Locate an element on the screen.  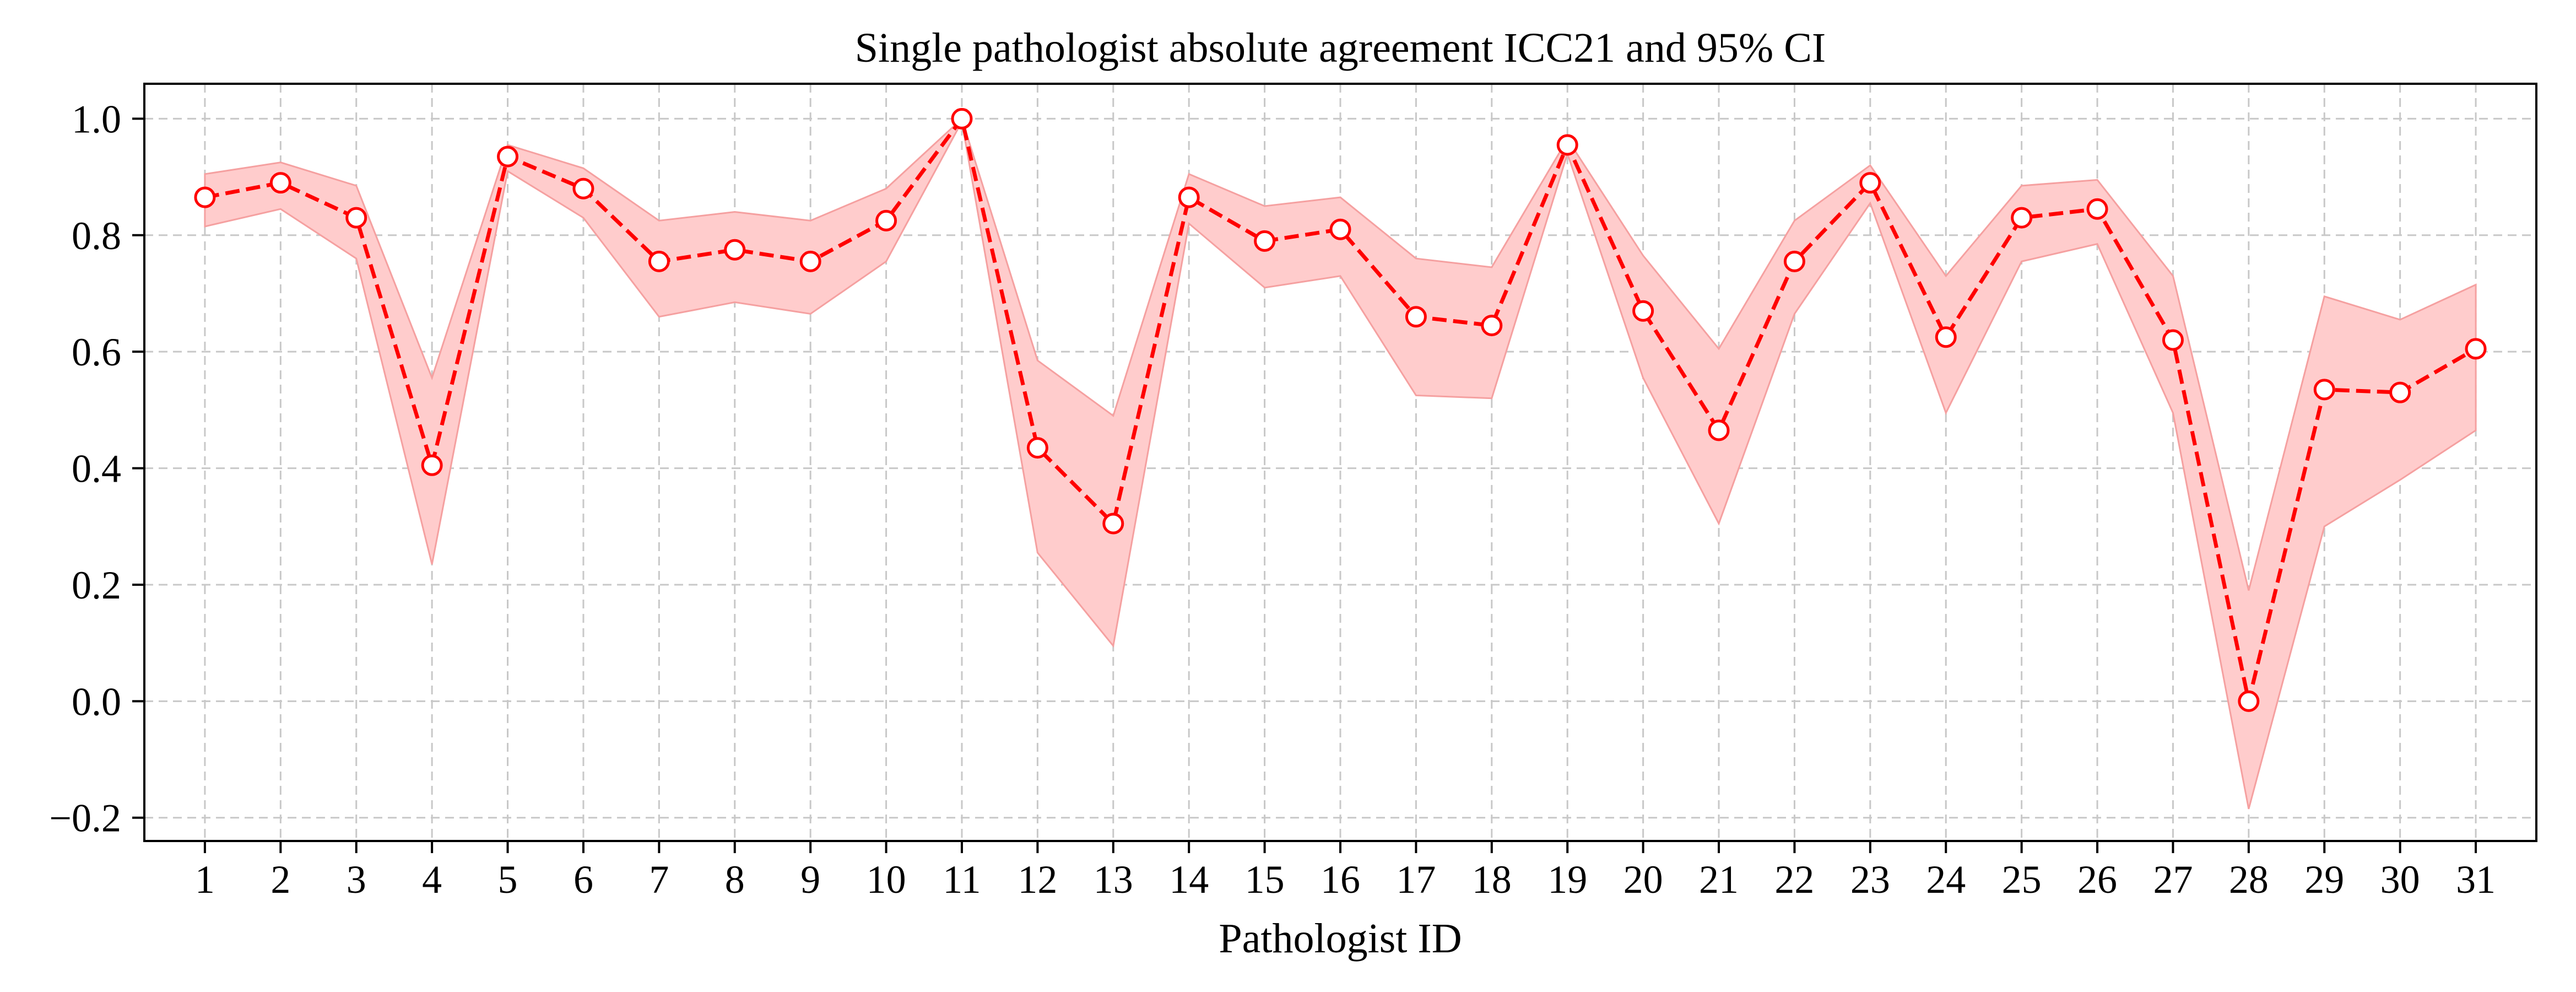
x-tick-label: 31 is located at coordinates (2476, 880).